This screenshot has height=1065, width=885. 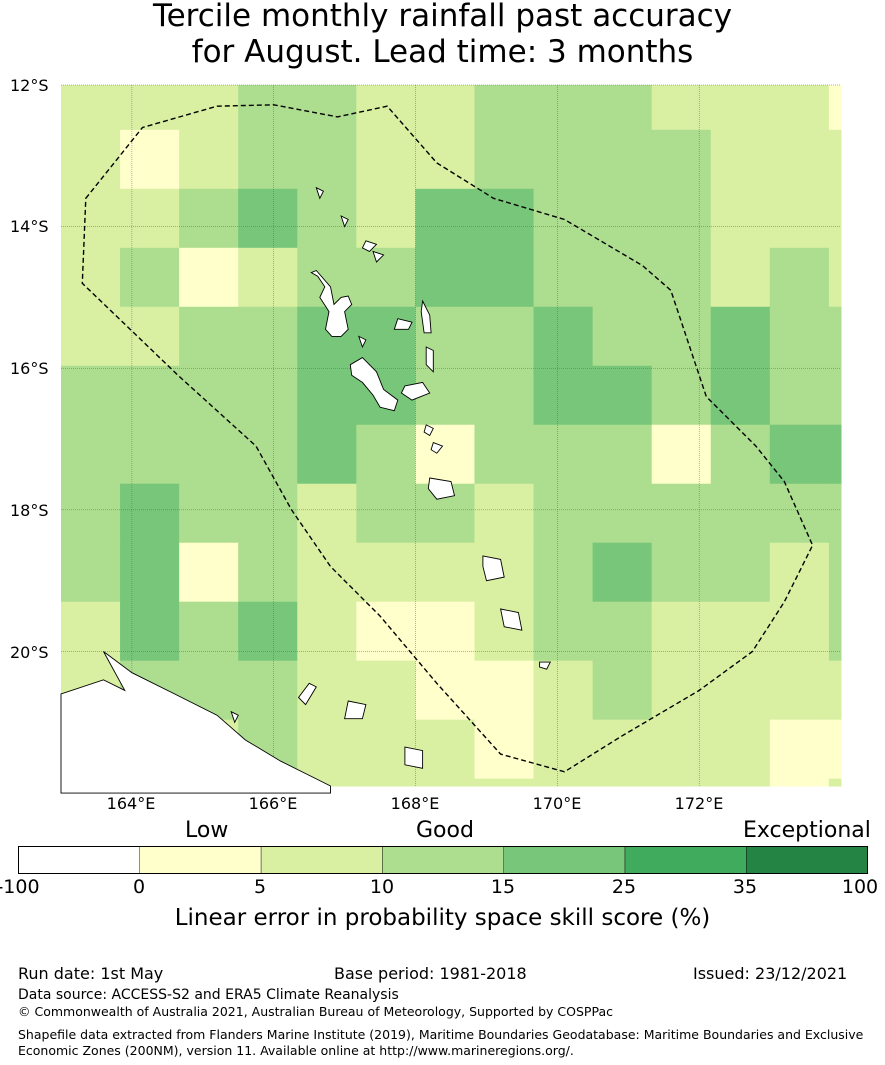 What do you see at coordinates (807, 830) in the screenshot?
I see `category-exceptional: Exceptional` at bounding box center [807, 830].